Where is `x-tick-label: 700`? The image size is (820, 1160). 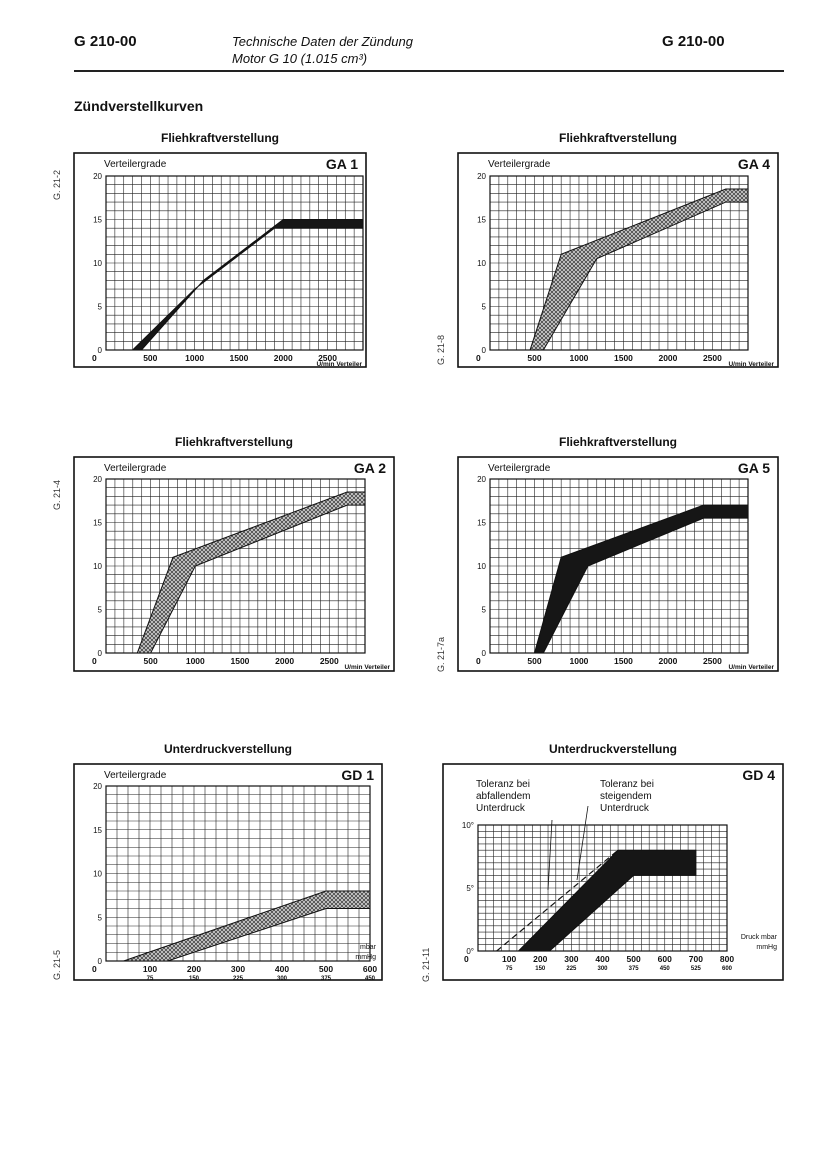
x-tick-label: 700 is located at coordinates (696, 959).